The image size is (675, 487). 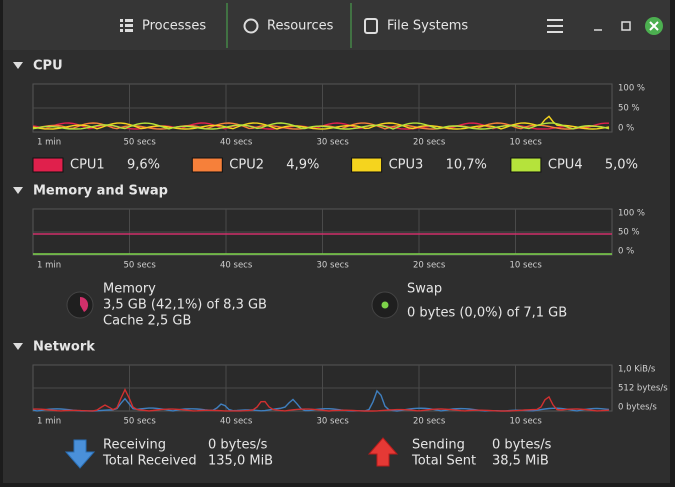 What do you see at coordinates (621, 165) in the screenshot?
I see `legend-value: 5,0%` at bounding box center [621, 165].